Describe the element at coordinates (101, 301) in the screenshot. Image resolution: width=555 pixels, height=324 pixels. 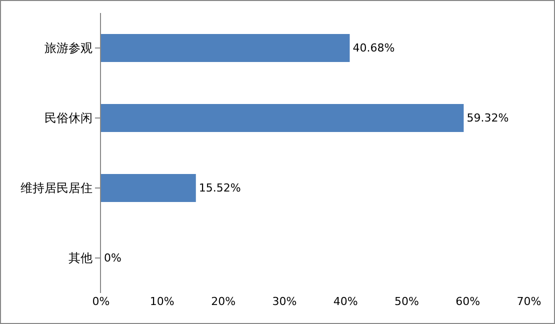
I see `x-tick-label: 0%` at that location.